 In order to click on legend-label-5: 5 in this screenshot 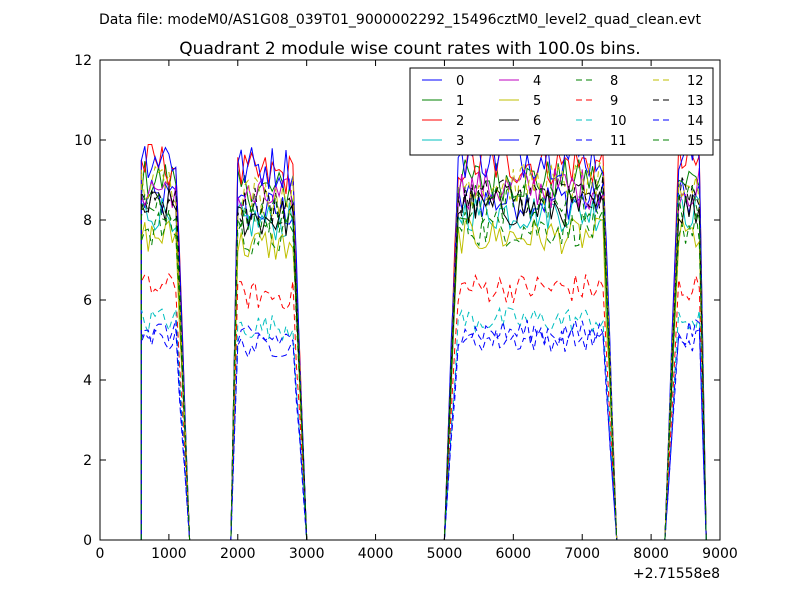, I will do `click(537, 101)`.